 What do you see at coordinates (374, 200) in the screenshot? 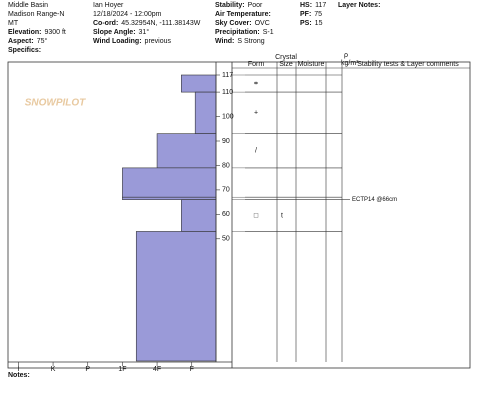
I see `test-label: ECTP14 @66cm` at bounding box center [374, 200].